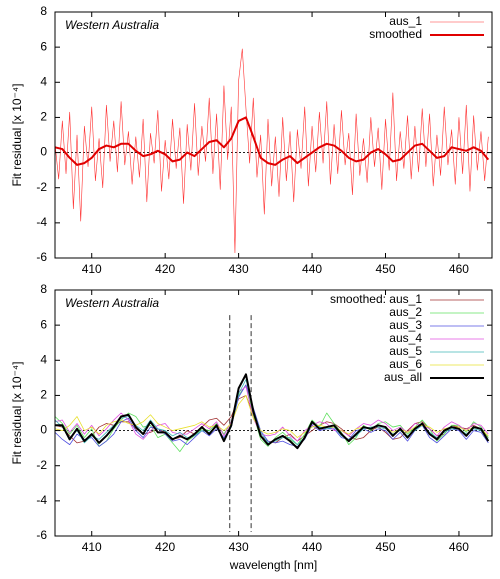  I want to click on legend-label: aus_5, so click(405, 351).